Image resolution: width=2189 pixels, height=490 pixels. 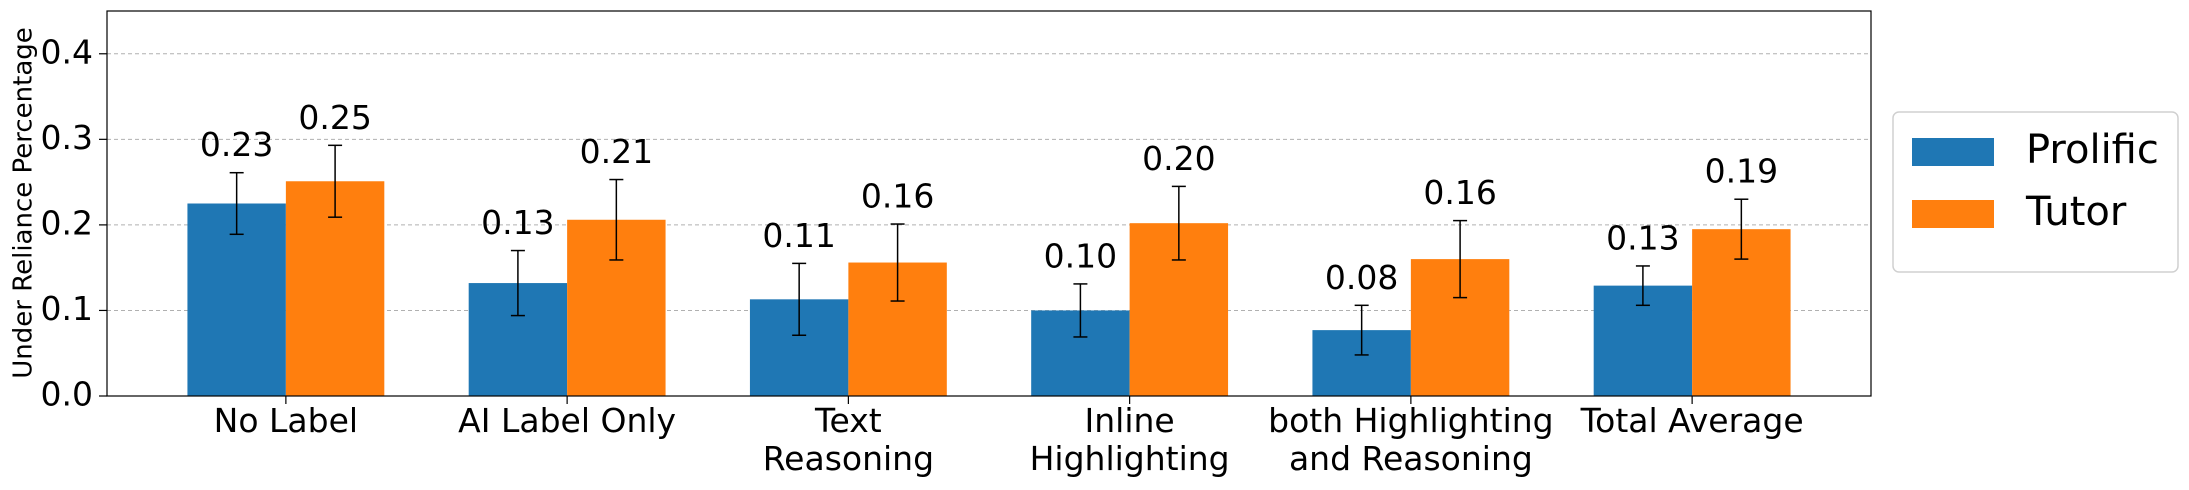 What do you see at coordinates (1411, 439) in the screenshot?
I see `x-tick-label: both Highlighting and Reasoning` at bounding box center [1411, 439].